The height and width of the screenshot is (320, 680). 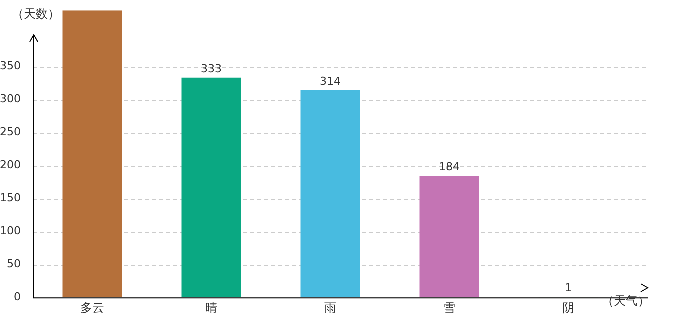 What do you see at coordinates (330, 307) in the screenshot?
I see `x-tick-label: 雨` at bounding box center [330, 307].